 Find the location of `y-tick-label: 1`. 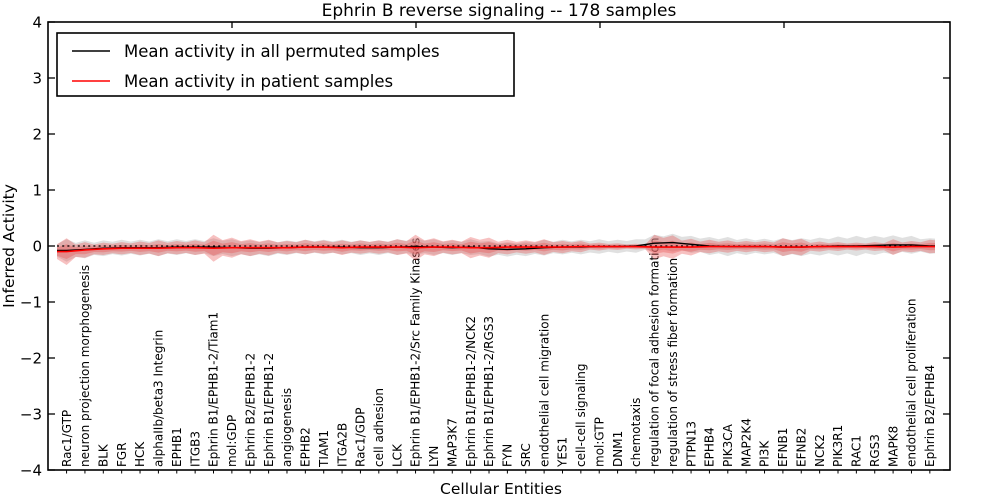

y-tick-label: 1 is located at coordinates (37, 191).